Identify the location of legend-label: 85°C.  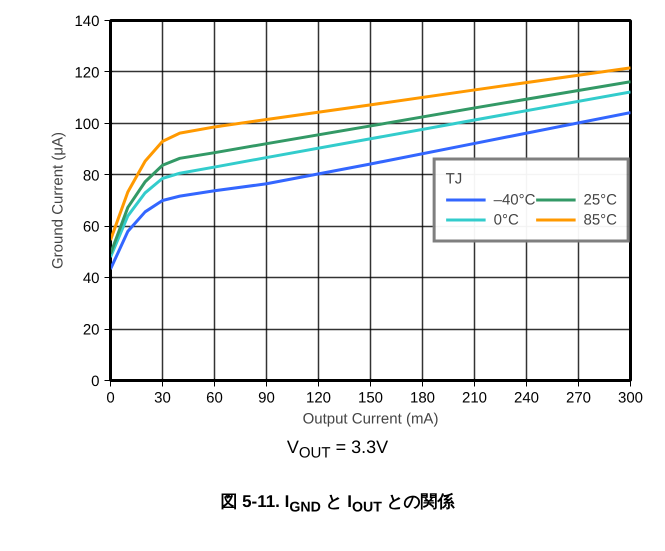
(600, 219).